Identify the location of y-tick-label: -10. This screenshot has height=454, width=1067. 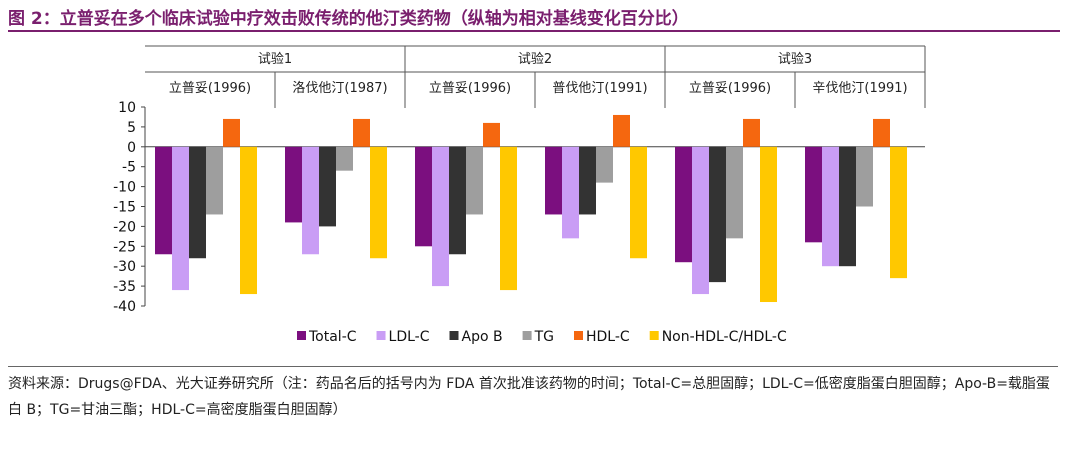
(124, 188).